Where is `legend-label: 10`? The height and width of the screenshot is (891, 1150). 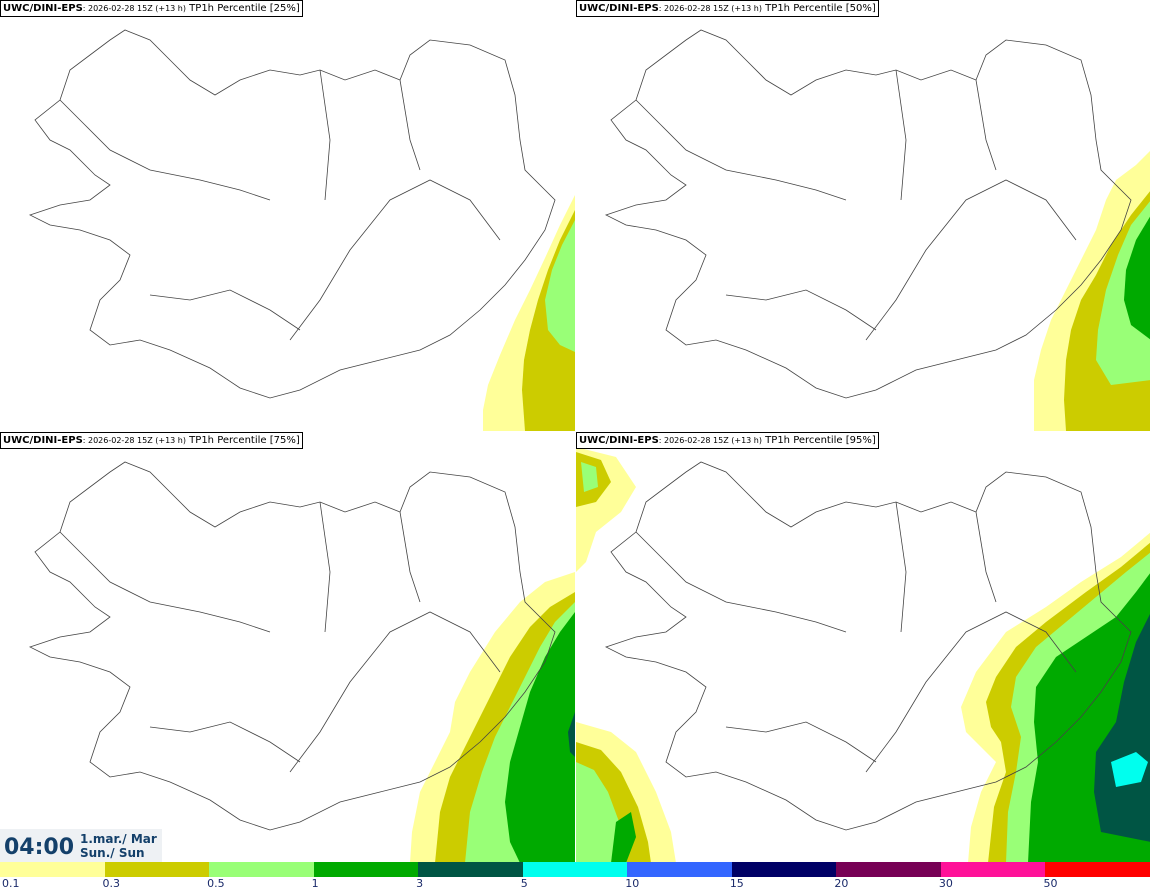
legend-label: 10 is located at coordinates (632, 883).